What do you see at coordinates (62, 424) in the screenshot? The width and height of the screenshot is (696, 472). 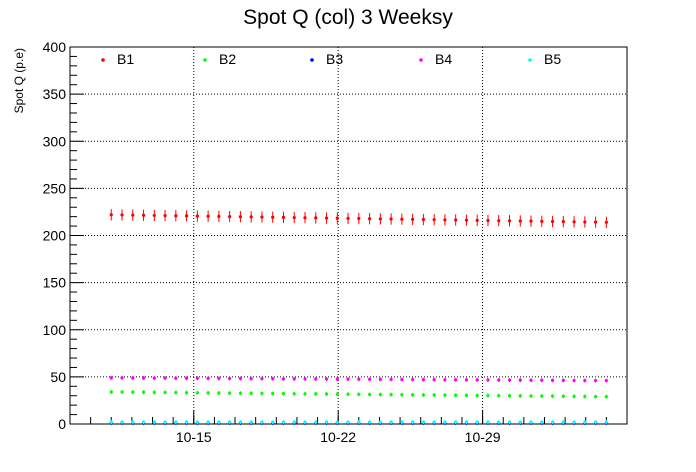 I see `y-tick-label: 0` at bounding box center [62, 424].